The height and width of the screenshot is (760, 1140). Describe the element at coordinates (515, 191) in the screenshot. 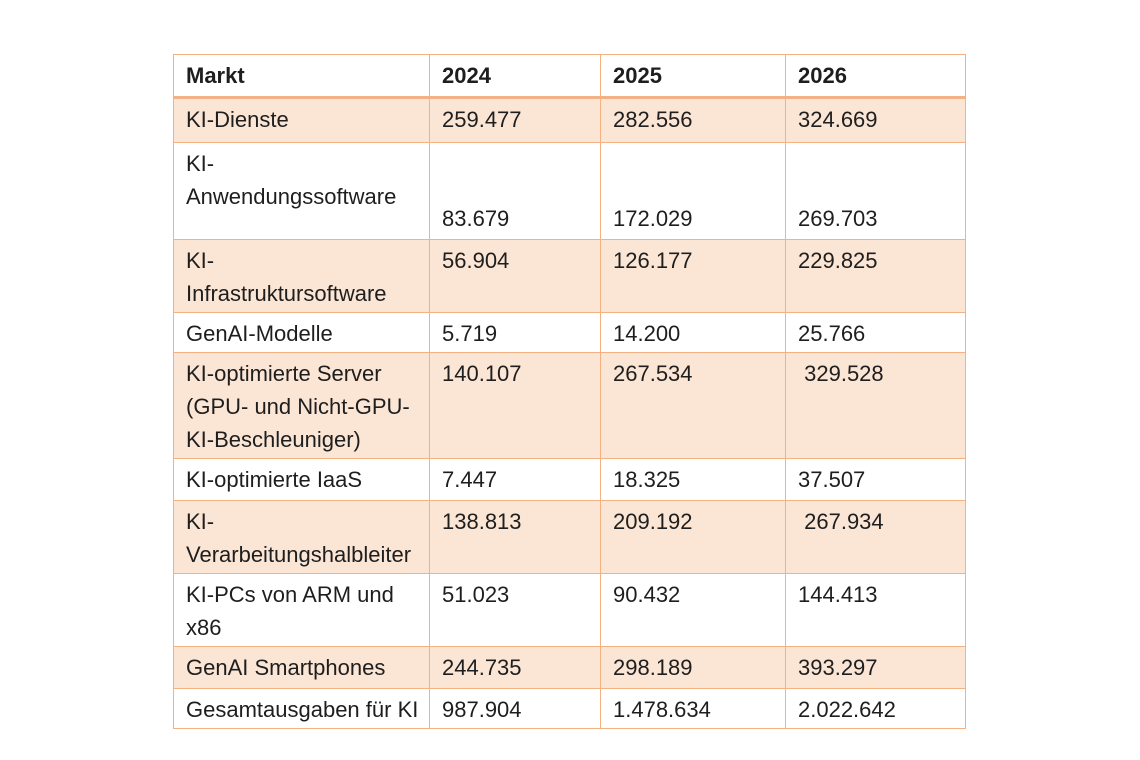

I see `value-cell-2024: 83.679` at that location.